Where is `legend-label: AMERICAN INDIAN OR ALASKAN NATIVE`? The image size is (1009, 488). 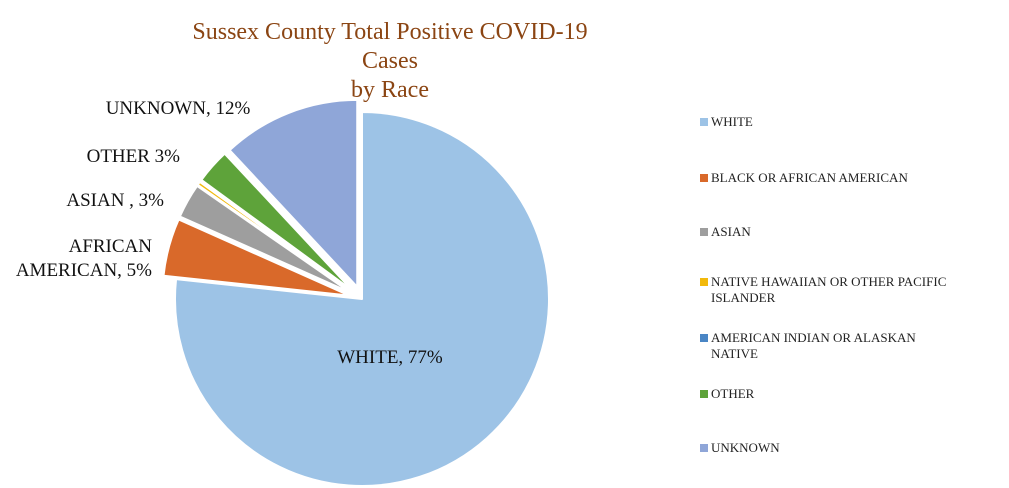 legend-label: AMERICAN INDIAN OR ALASKAN NATIVE is located at coordinates (813, 345).